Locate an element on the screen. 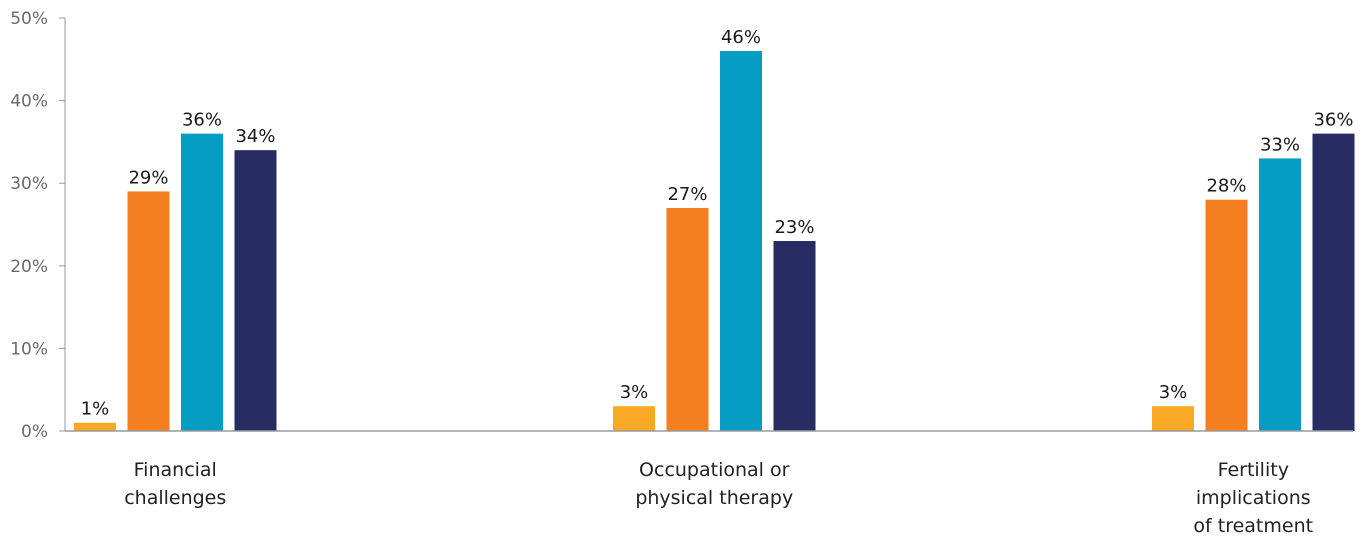  x-category-label-line: Fertility is located at coordinates (1253, 470).